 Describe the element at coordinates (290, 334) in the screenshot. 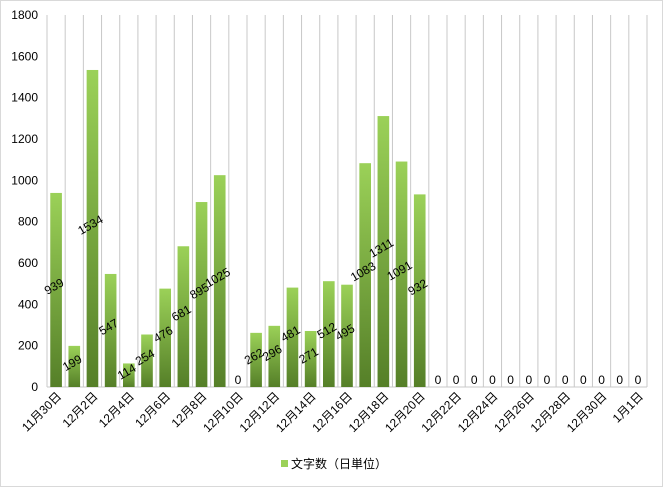

I see `data-label: 481` at that location.